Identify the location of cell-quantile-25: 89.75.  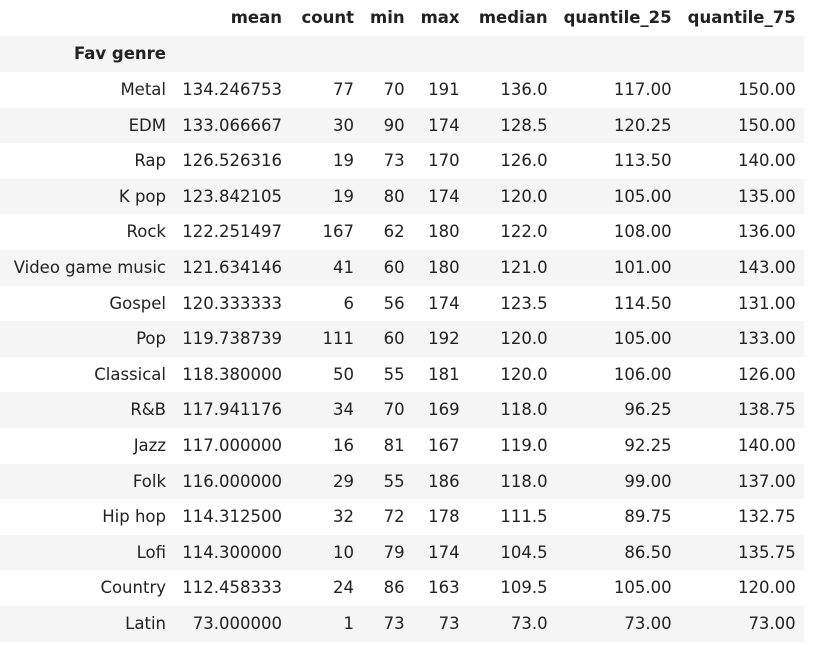
(648, 517).